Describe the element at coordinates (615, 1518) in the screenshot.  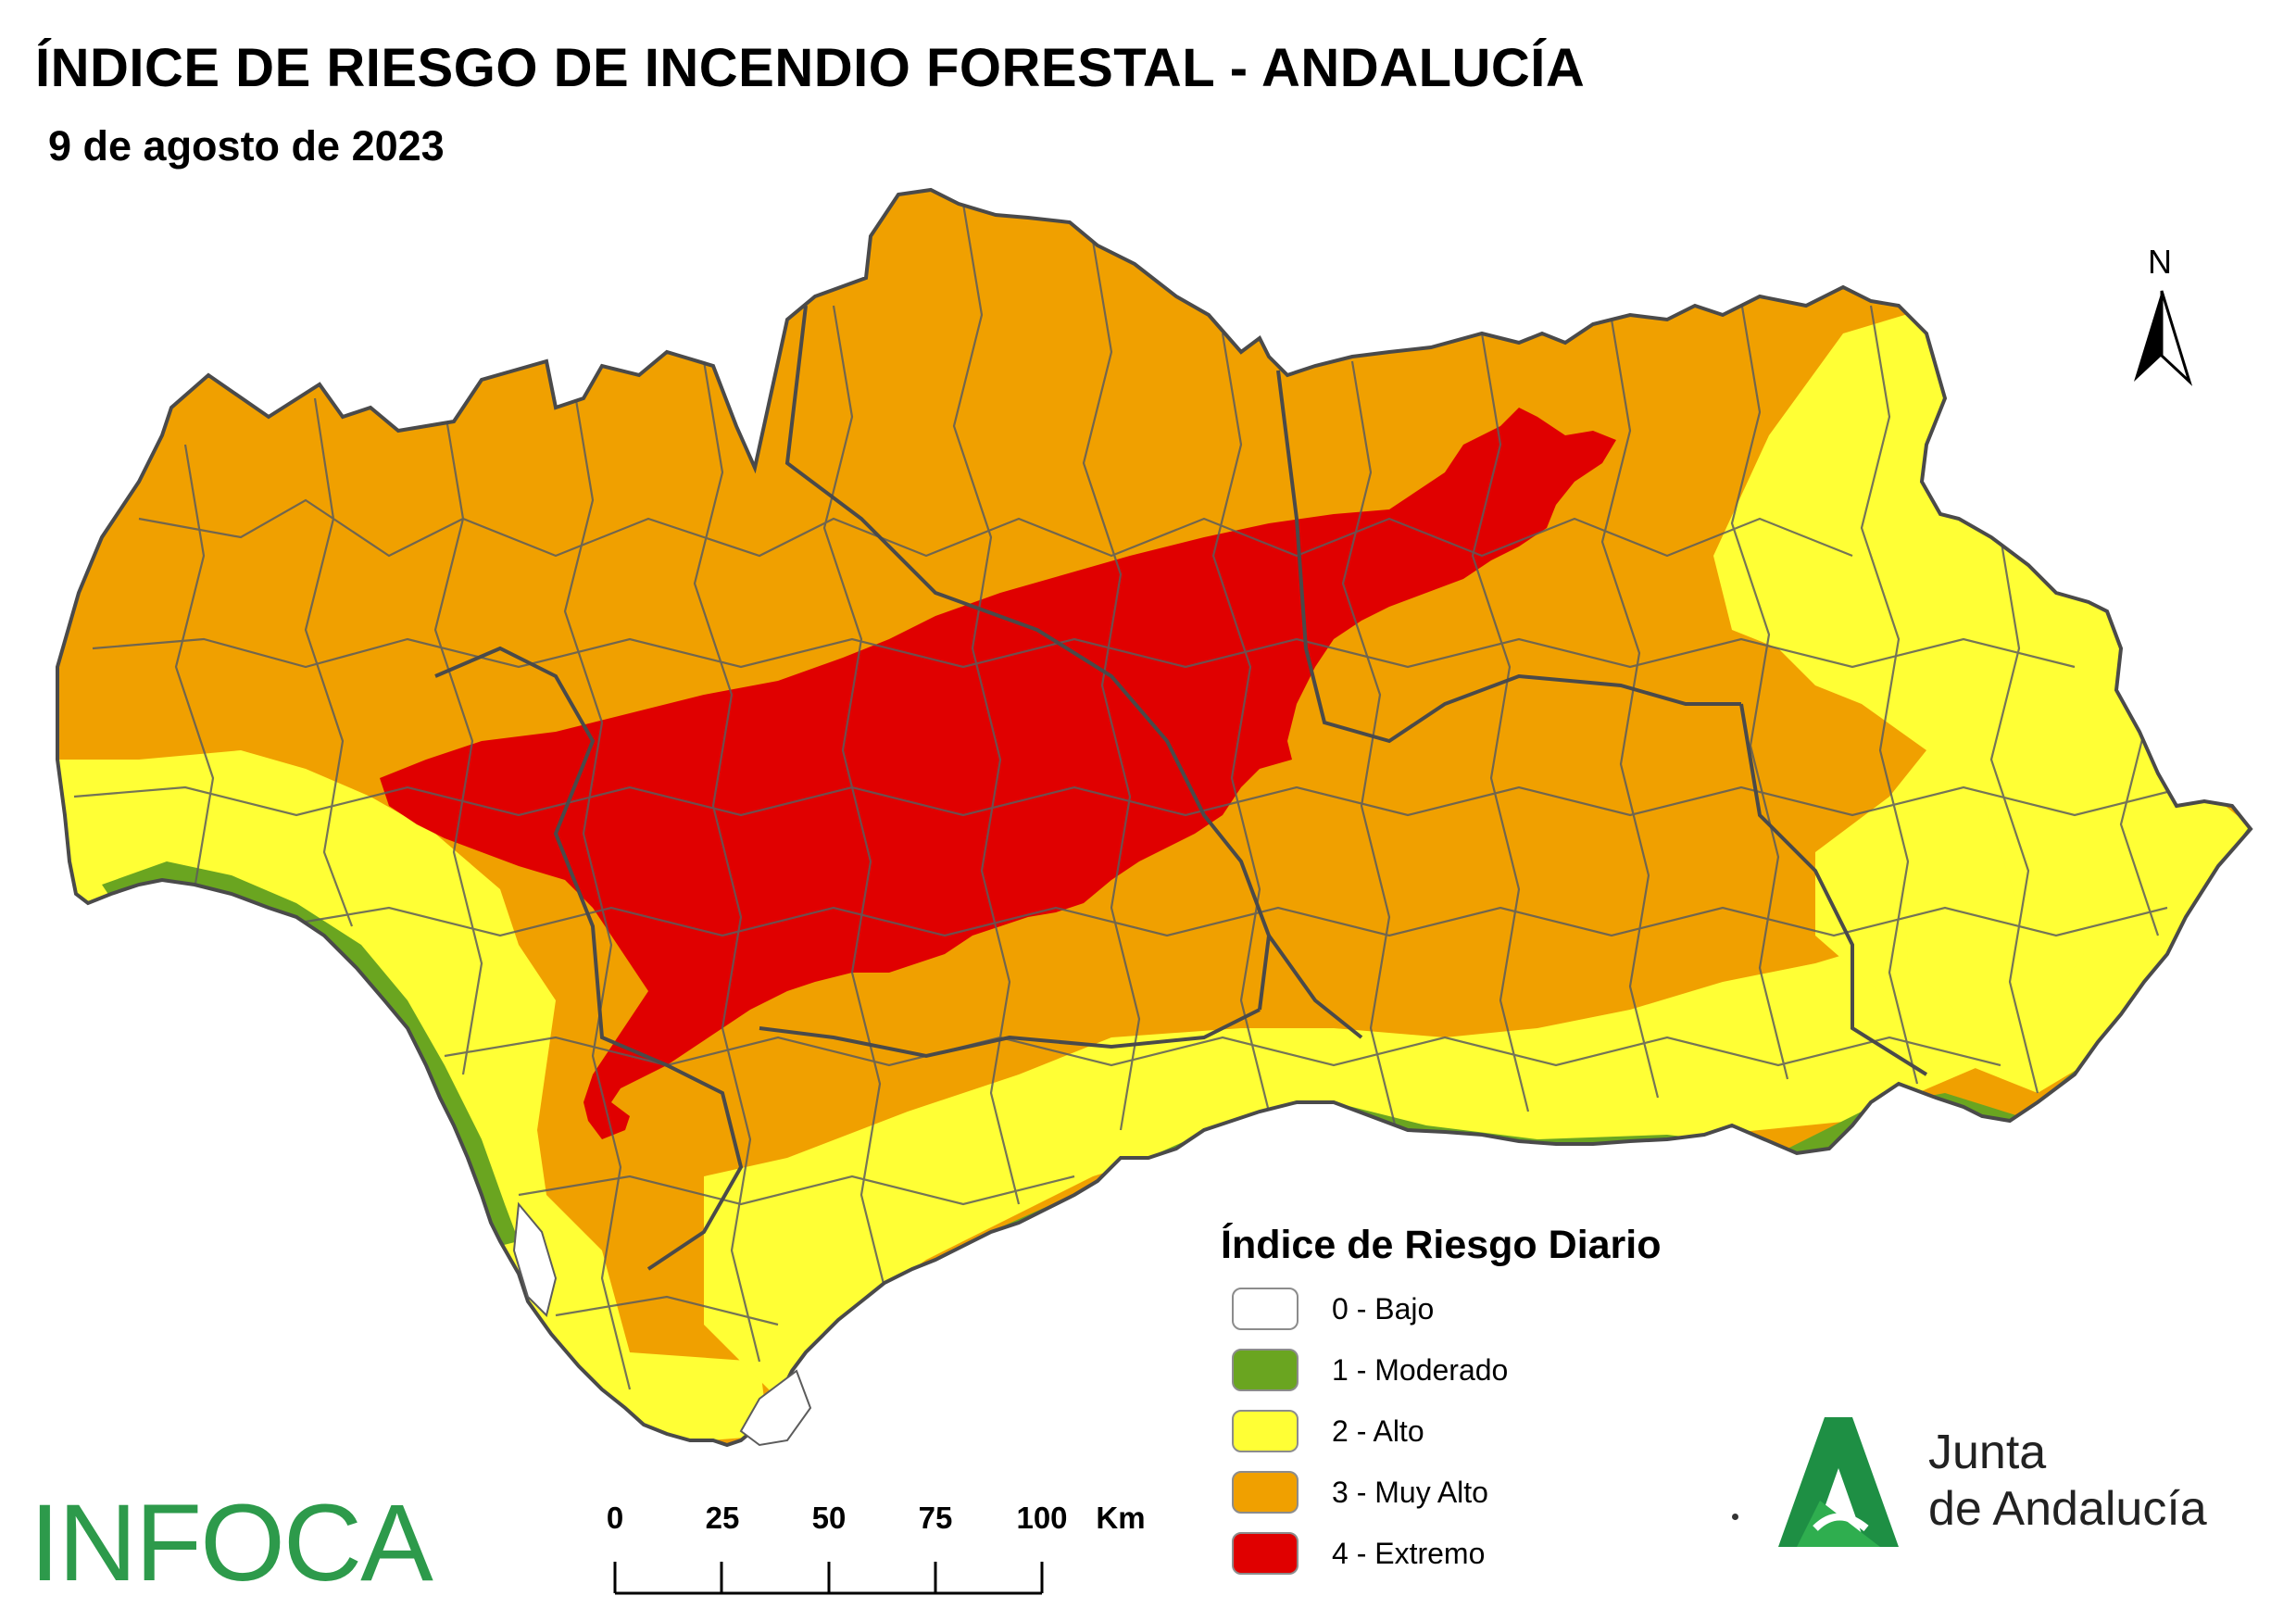
I see `scale-label-0: 0` at that location.